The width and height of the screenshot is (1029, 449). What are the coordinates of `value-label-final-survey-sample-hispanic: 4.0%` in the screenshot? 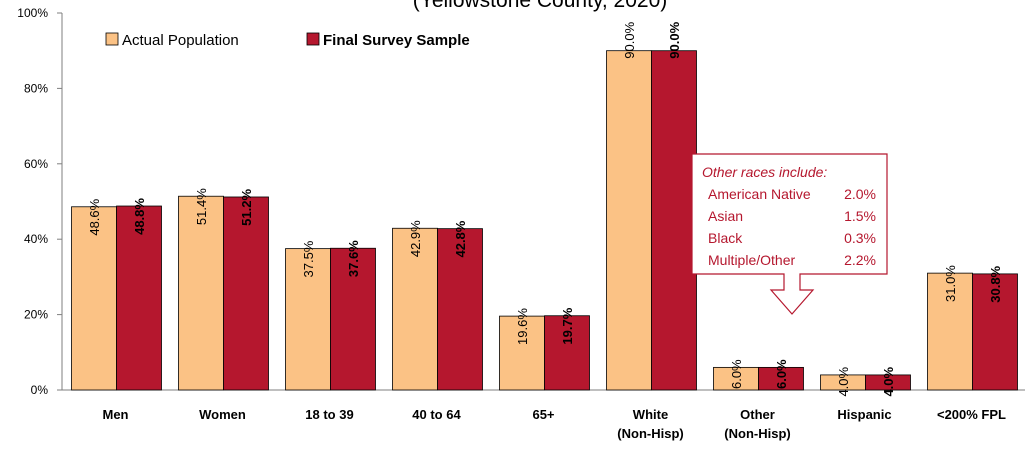 It's located at (888, 381).